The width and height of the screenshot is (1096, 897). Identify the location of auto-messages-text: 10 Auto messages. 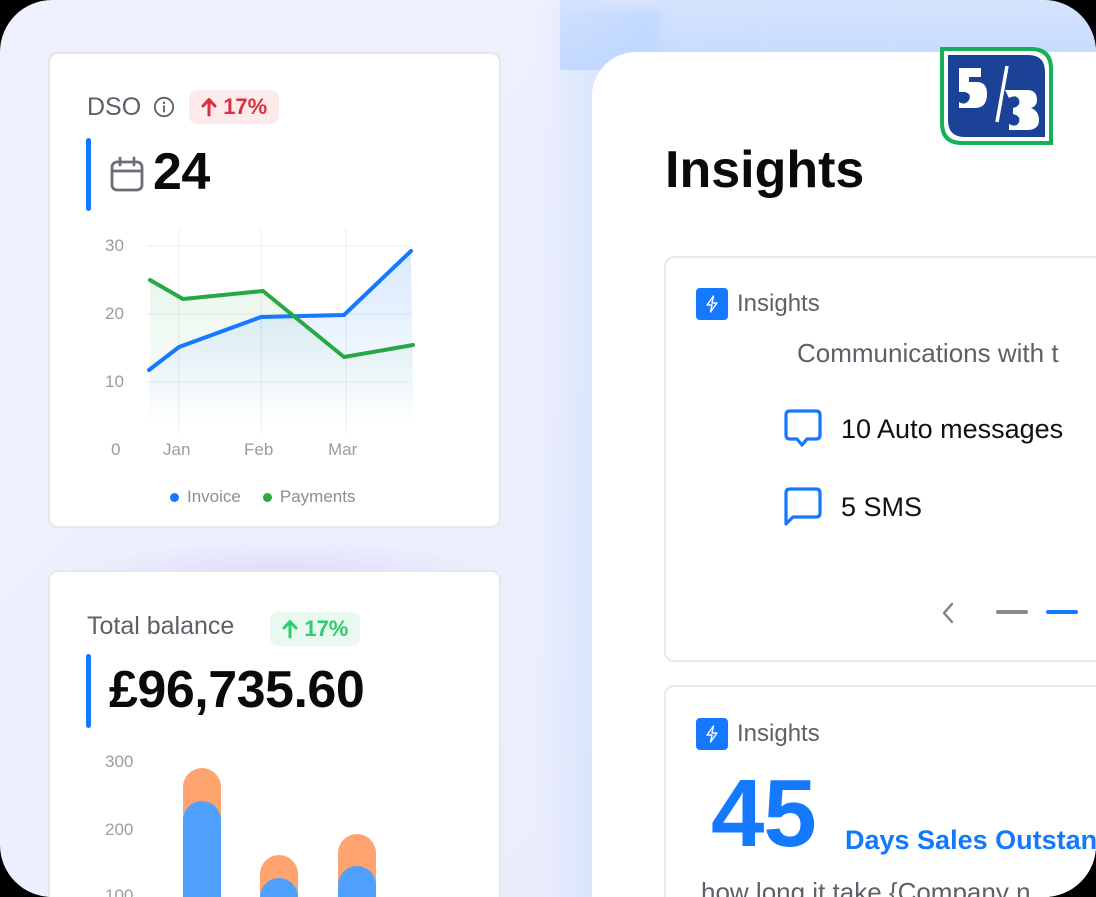
(952, 428).